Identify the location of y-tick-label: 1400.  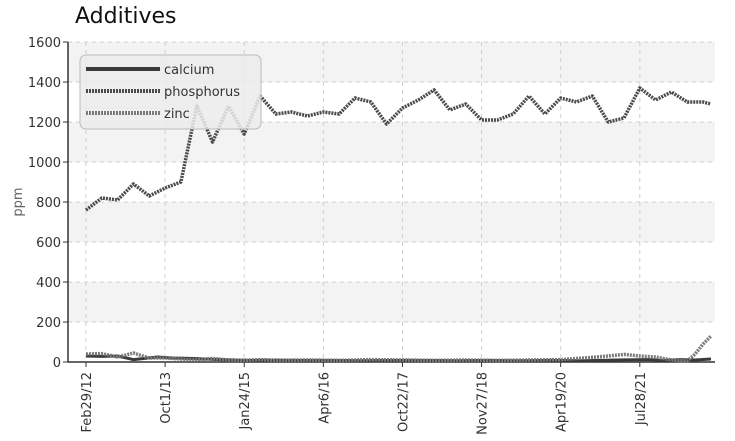
(44, 83).